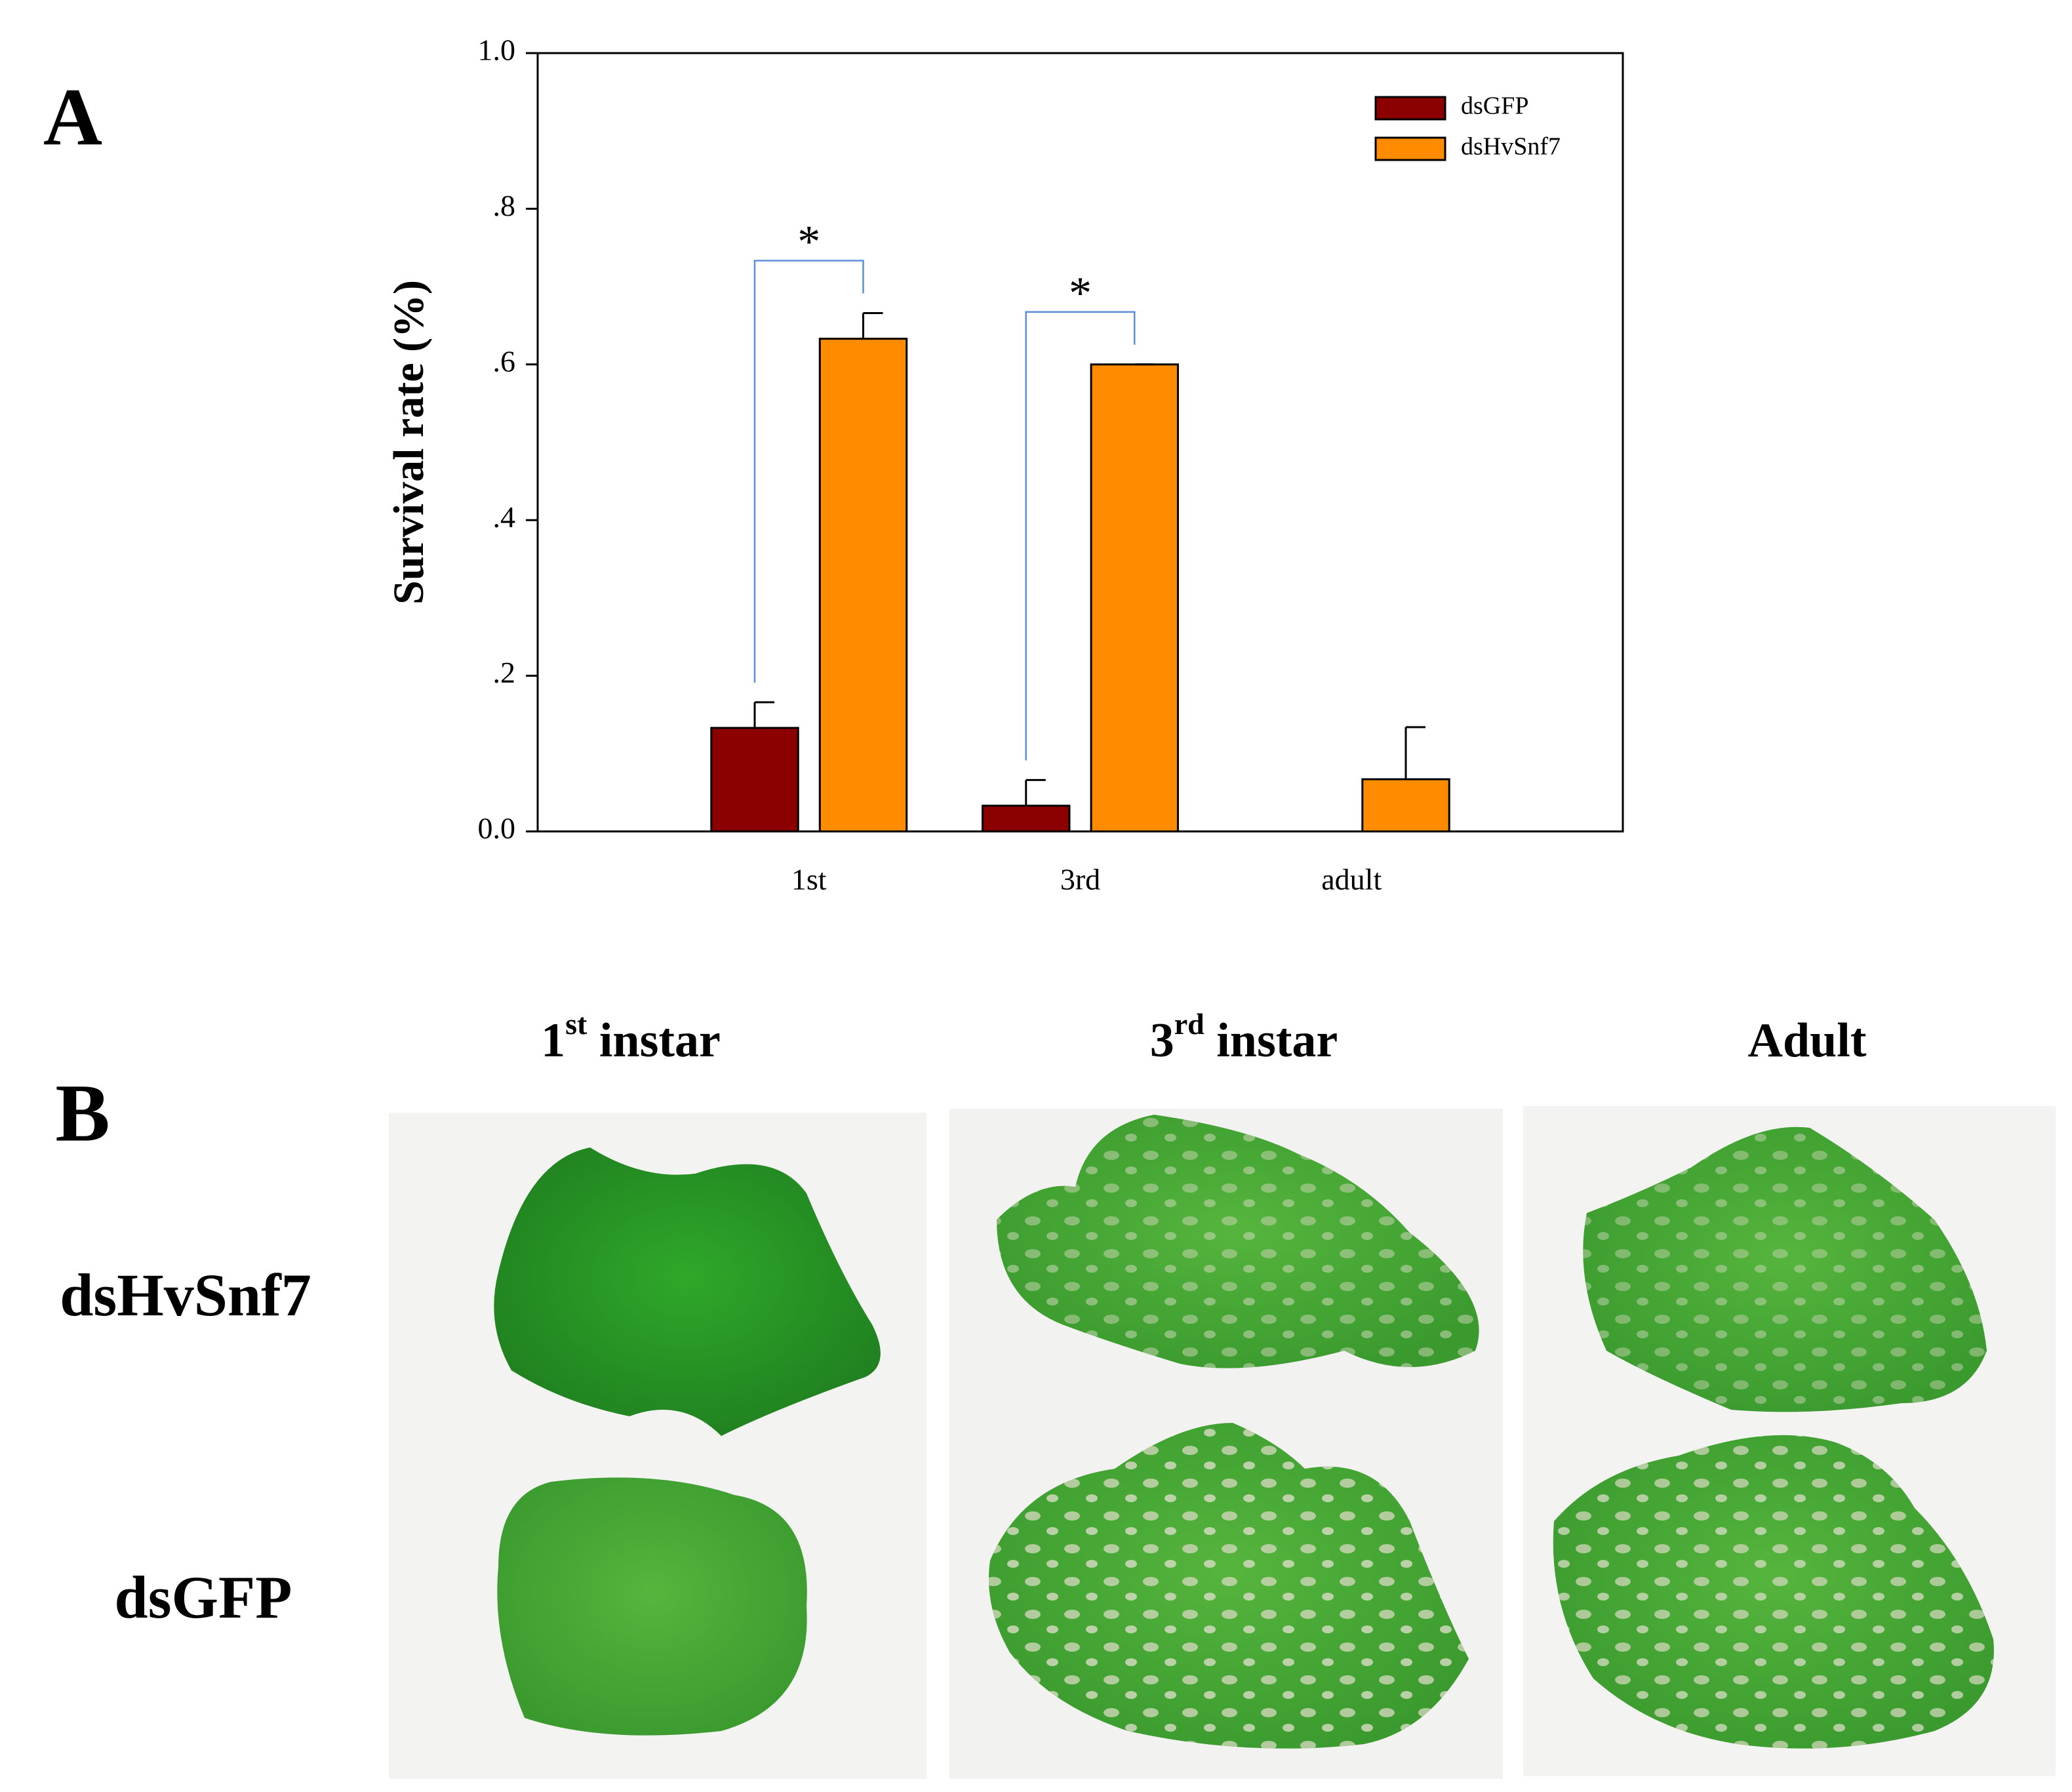 This screenshot has height=1792, width=2072. Describe the element at coordinates (505, 673) in the screenshot. I see `y-tick-label: .2` at that location.